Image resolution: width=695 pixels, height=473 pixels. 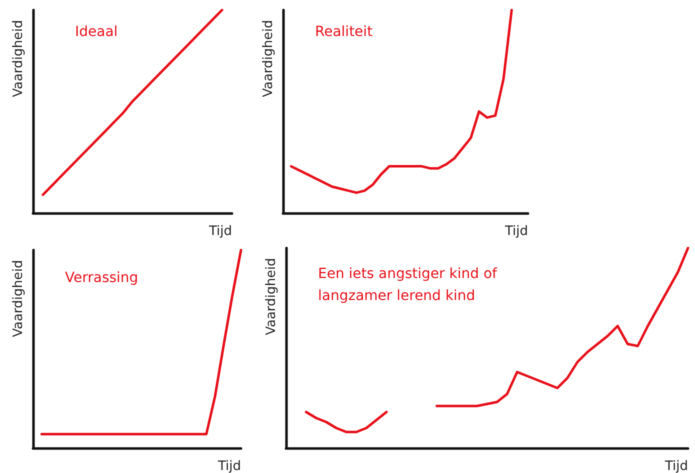 What do you see at coordinates (344, 32) in the screenshot?
I see `text: Realiteit` at bounding box center [344, 32].